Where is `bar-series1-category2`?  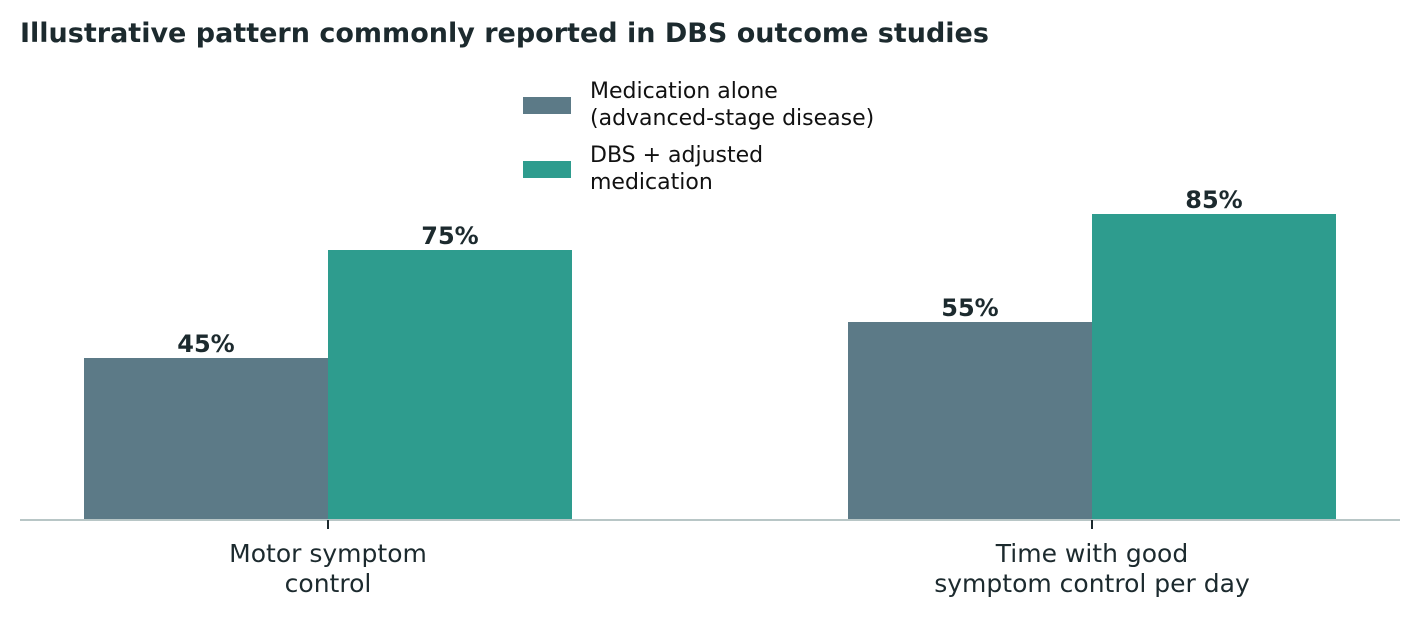 bar-series1-category2 is located at coordinates (970, 421).